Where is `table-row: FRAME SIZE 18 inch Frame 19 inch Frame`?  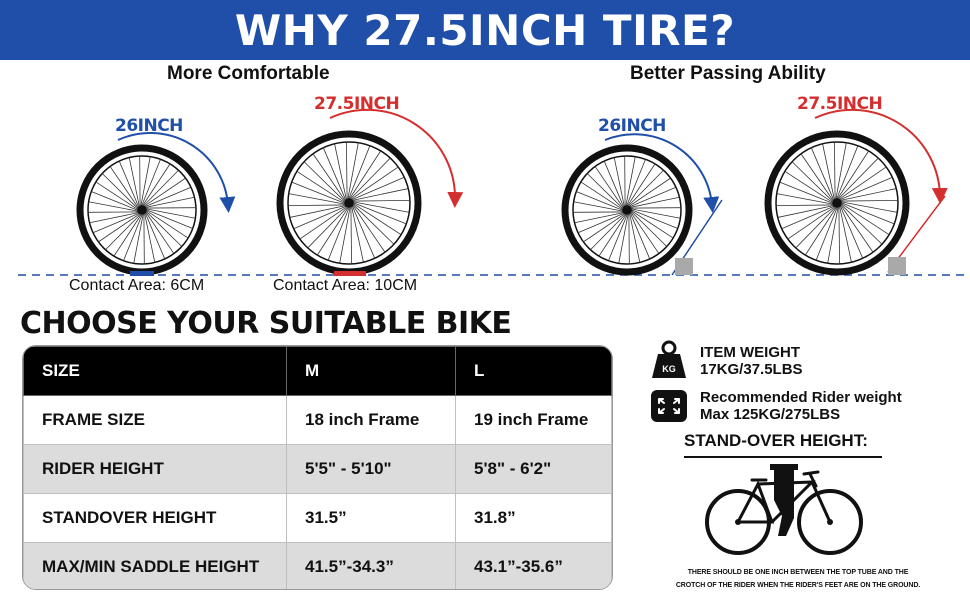 table-row: FRAME SIZE 18 inch Frame 19 inch Frame is located at coordinates (317, 420).